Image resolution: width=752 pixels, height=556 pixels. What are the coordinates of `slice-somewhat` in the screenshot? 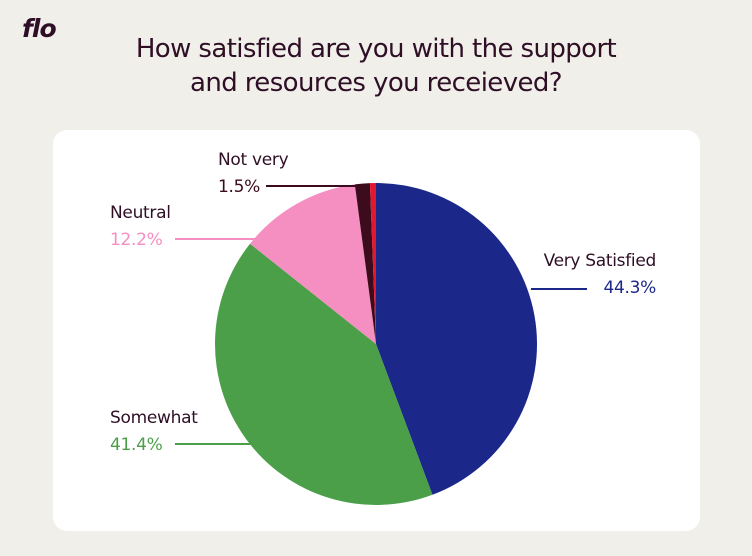 It's located at (323, 374).